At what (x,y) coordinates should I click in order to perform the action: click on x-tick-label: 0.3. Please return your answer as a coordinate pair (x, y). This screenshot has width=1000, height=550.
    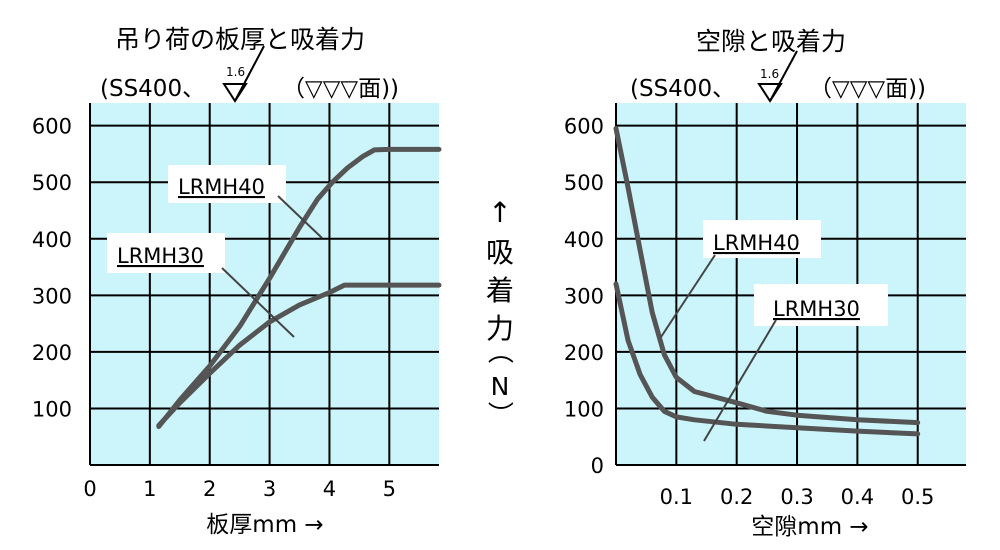
    Looking at the image, I should click on (796, 497).